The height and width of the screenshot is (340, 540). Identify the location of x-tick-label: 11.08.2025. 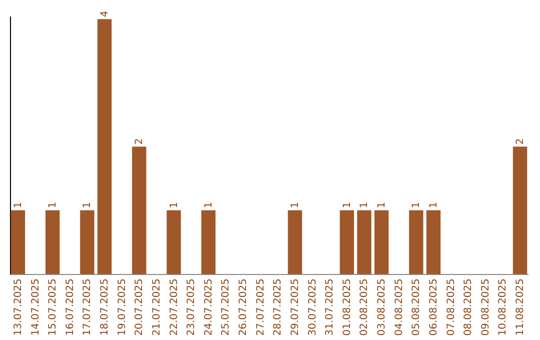
(520, 307).